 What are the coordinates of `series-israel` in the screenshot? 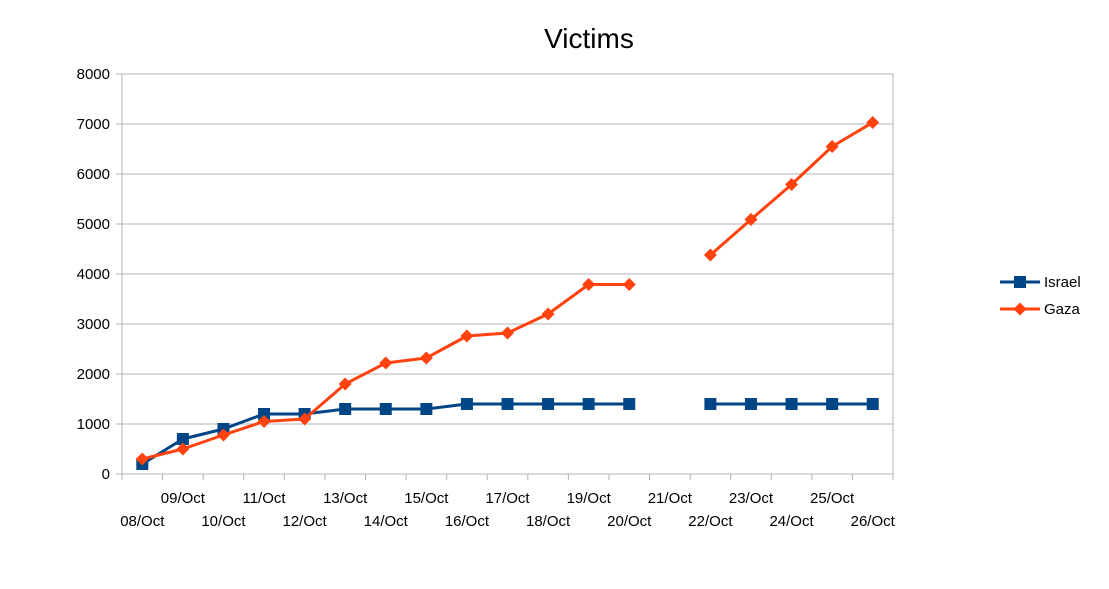 It's located at (507, 434).